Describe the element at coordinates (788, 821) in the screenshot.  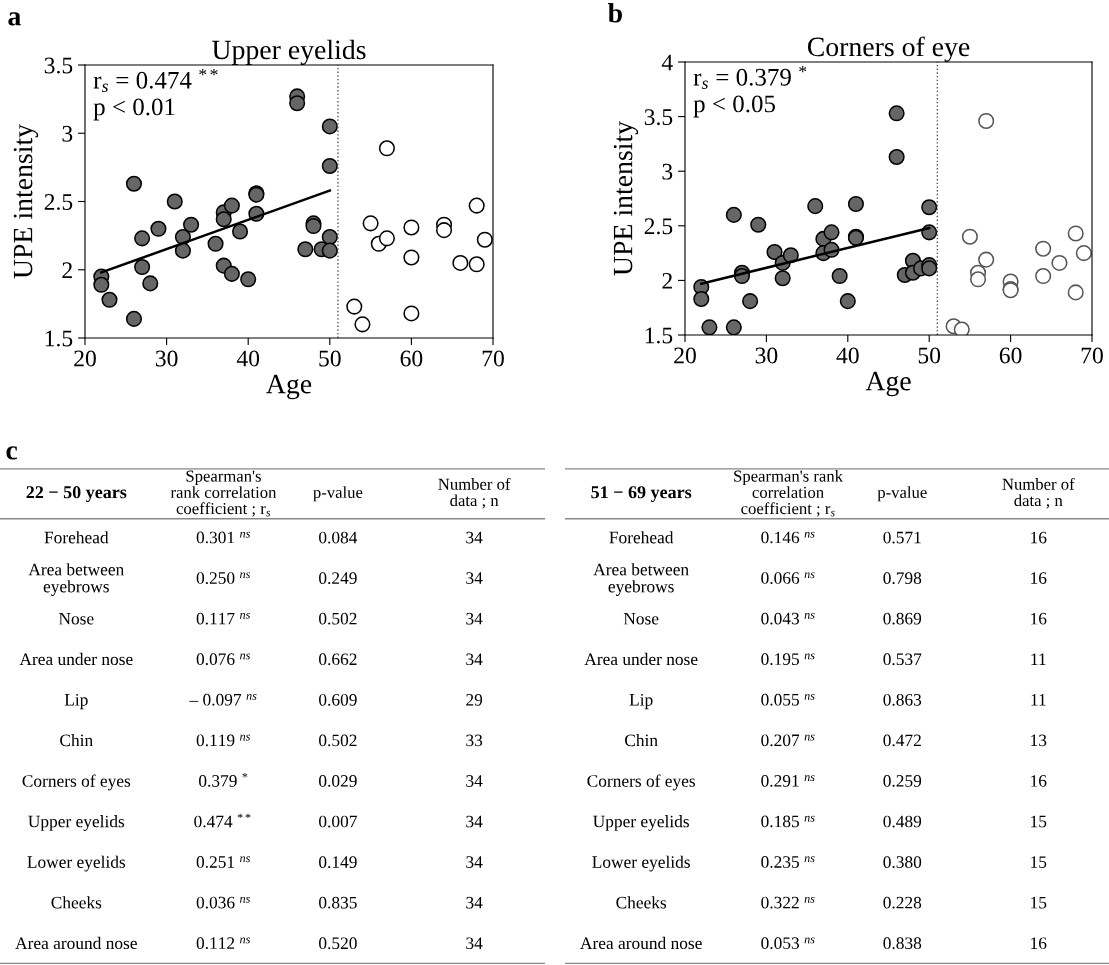
I see `text: 0.185 $^{ns}$` at that location.